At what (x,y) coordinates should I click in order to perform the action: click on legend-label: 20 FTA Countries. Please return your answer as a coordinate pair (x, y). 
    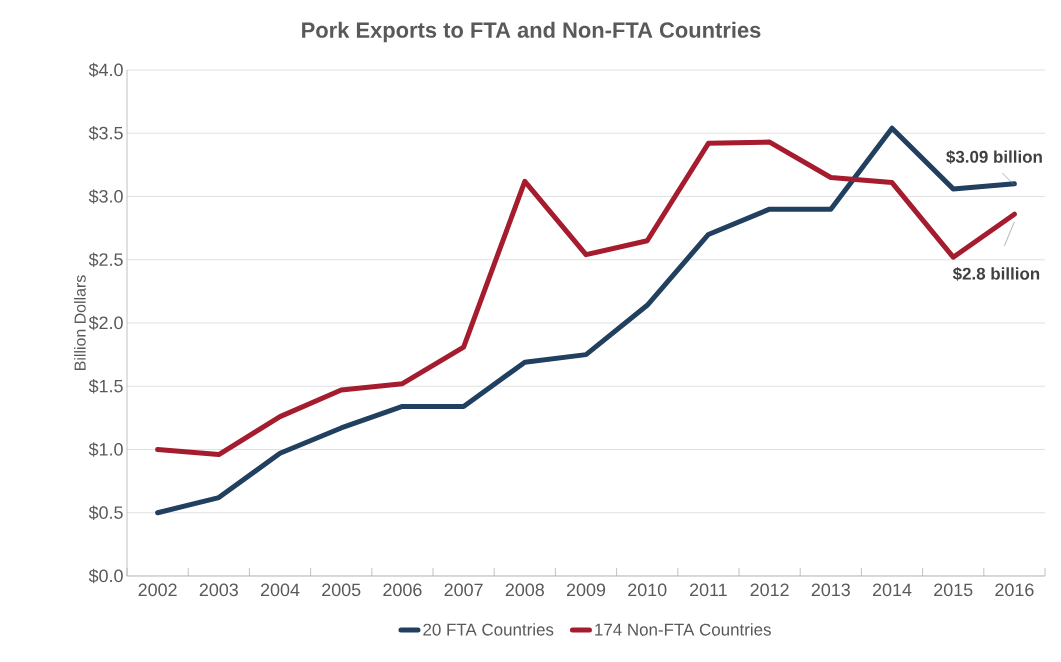
    Looking at the image, I should click on (488, 629).